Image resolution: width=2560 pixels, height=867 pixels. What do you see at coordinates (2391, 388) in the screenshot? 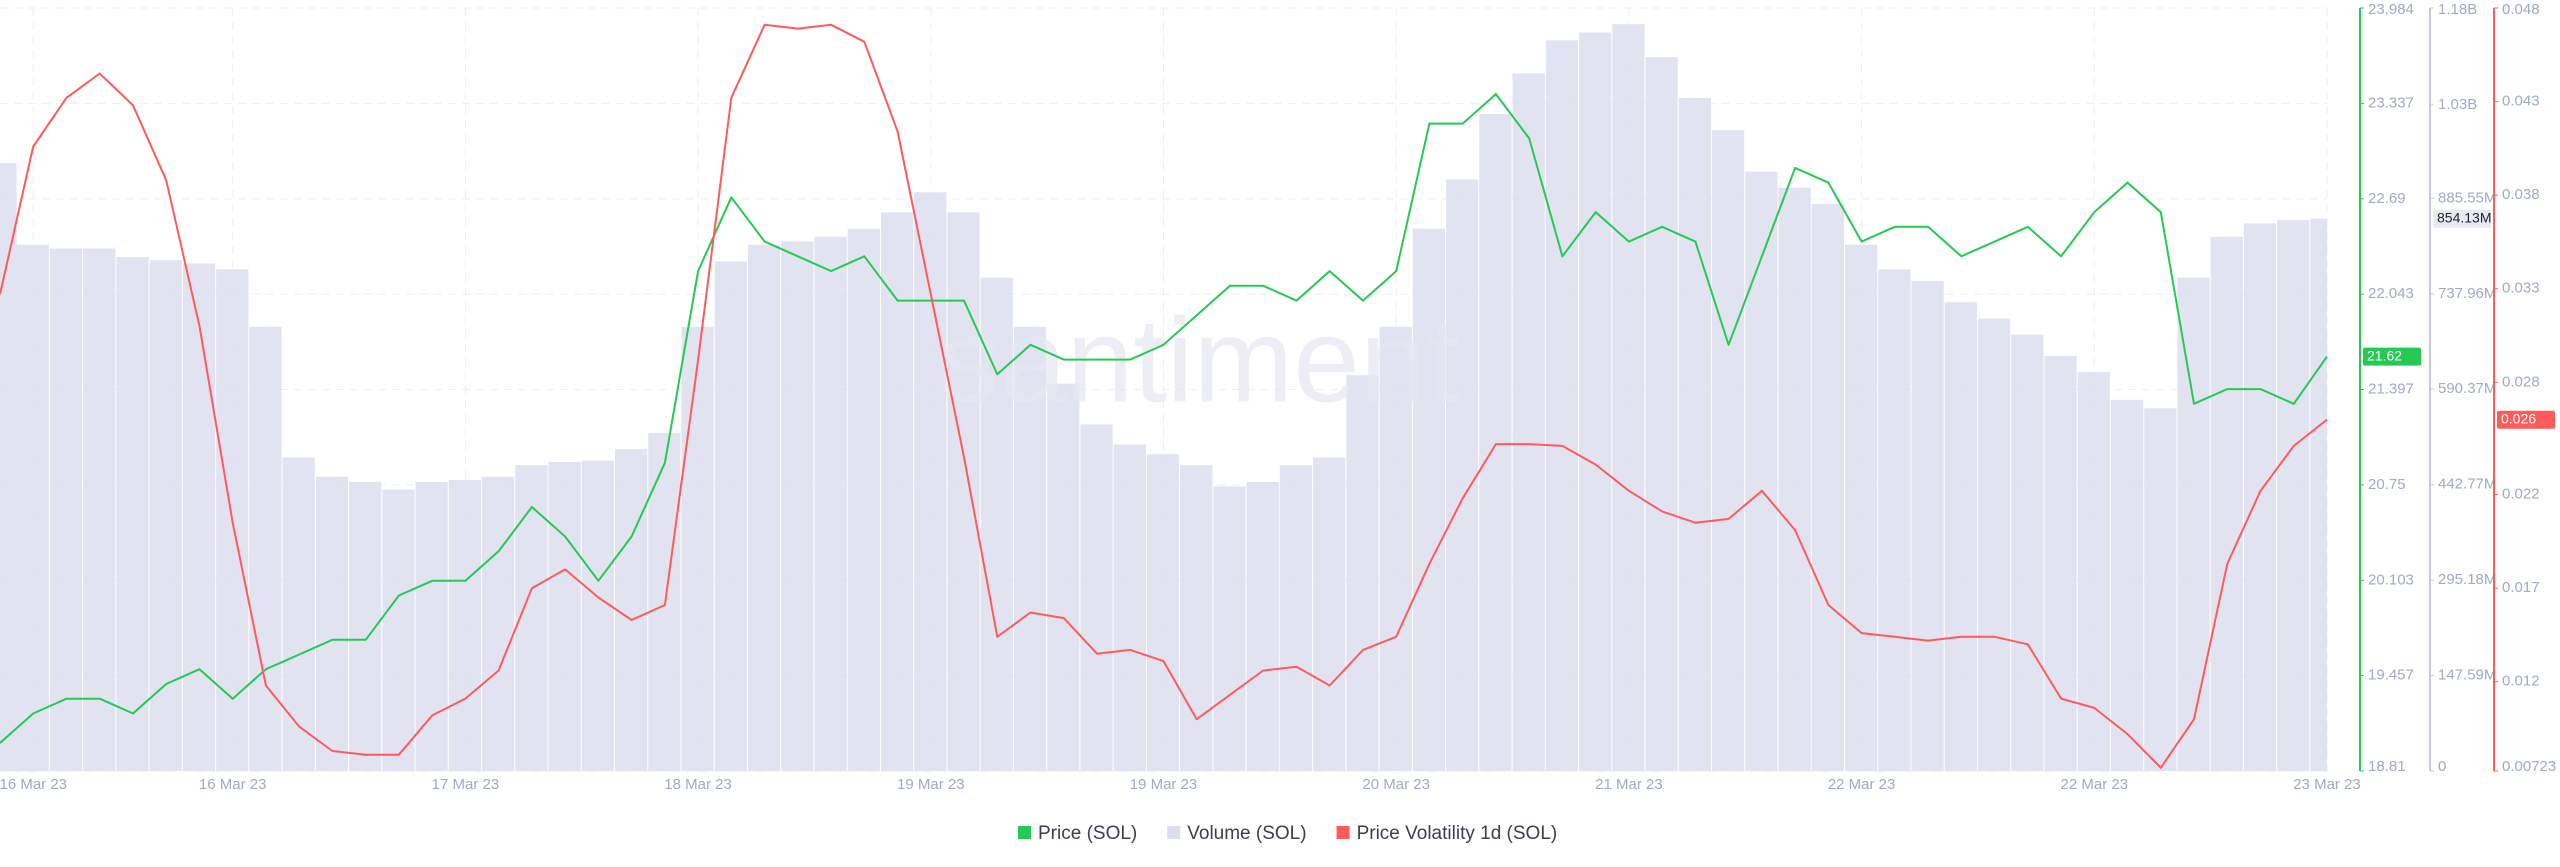
I see `y-tick-label: 21.397` at bounding box center [2391, 388].